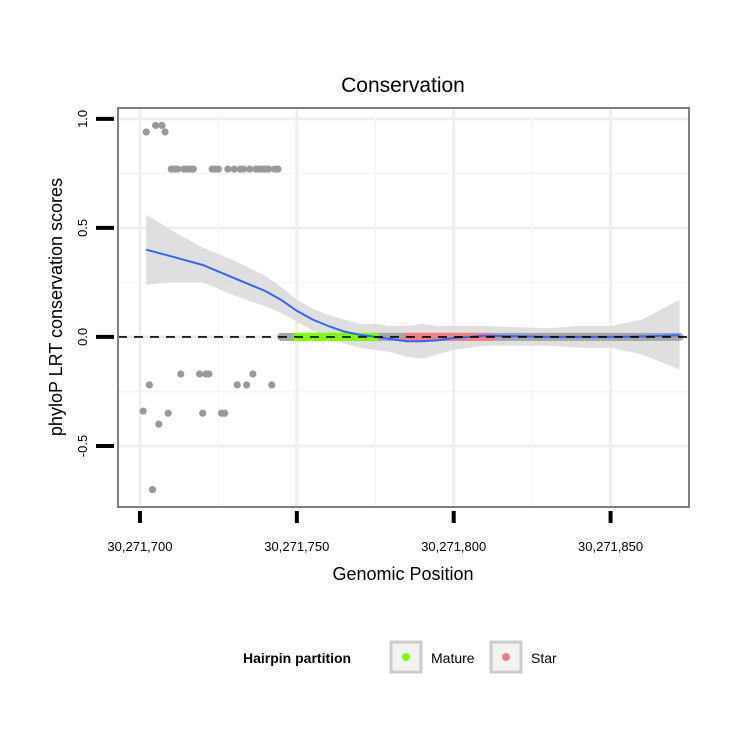 Image resolution: width=750 pixels, height=755 pixels. Describe the element at coordinates (544, 658) in the screenshot. I see `legend-label-star: Star` at that location.